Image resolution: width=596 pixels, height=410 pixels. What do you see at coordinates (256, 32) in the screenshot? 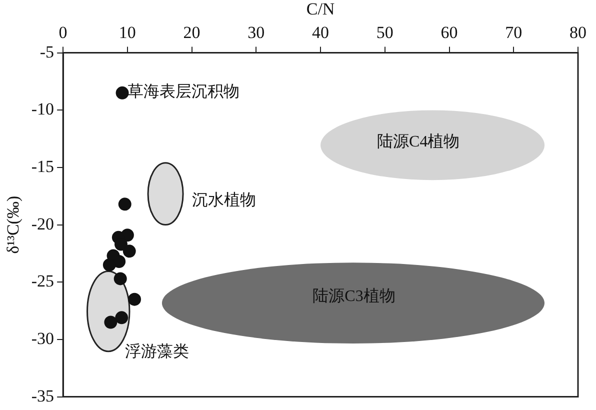
I see `x-tick-label: 30` at bounding box center [256, 32].